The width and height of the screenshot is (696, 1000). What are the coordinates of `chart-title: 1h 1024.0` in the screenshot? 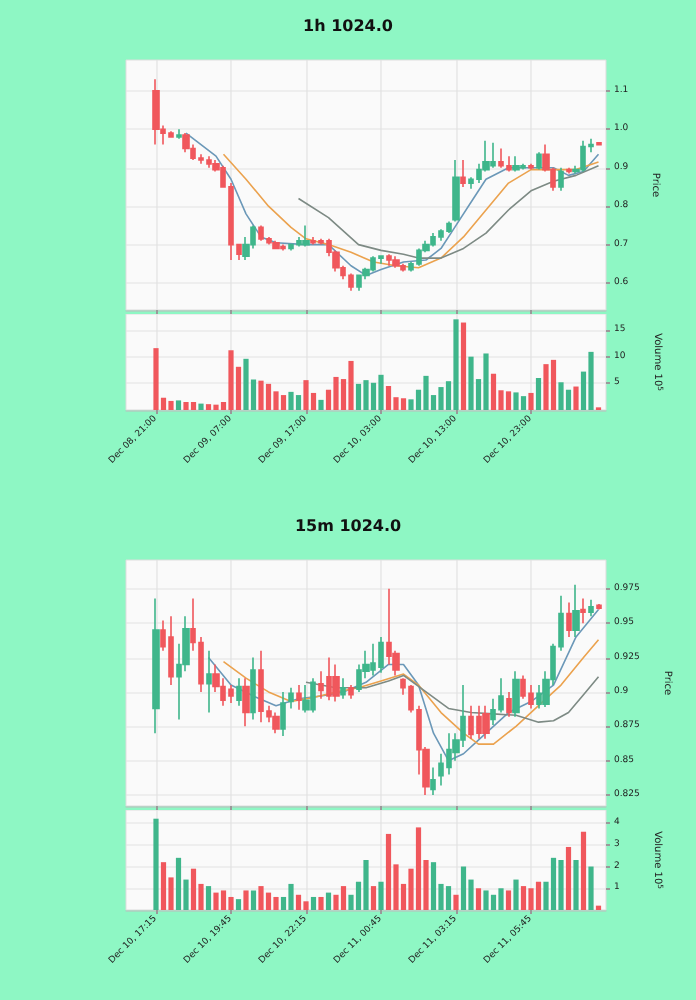 It's located at (348, 26).